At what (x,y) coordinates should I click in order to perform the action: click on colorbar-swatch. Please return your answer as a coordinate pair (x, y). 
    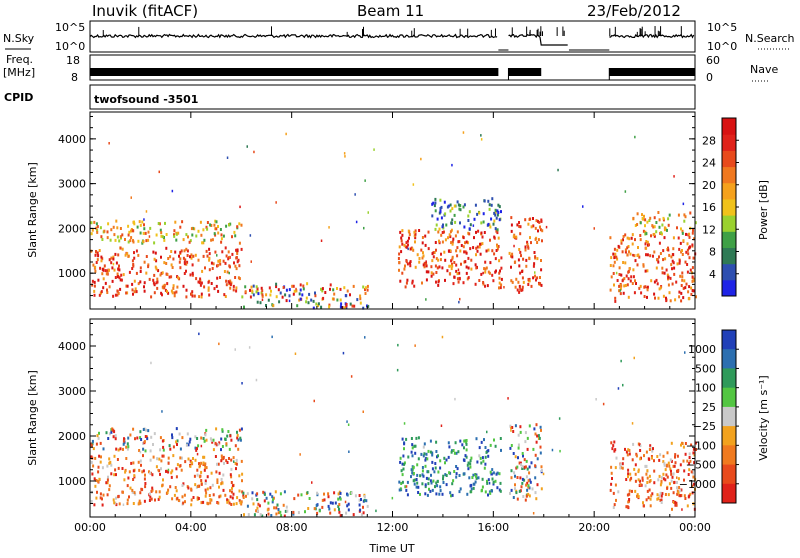
    Looking at the image, I should click on (729, 239).